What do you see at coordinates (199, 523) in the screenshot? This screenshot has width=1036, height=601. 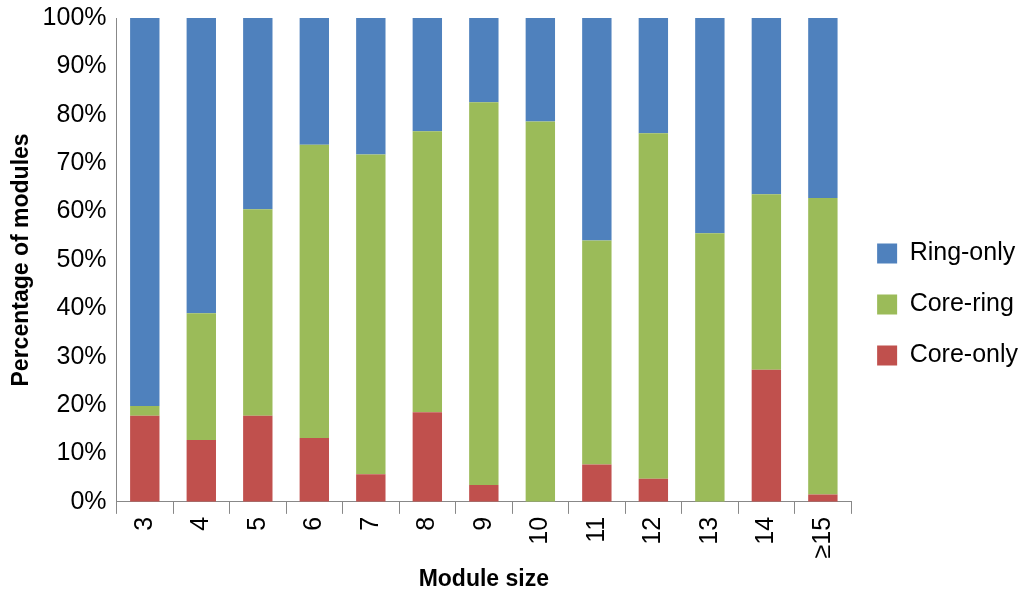 I see `x-tick-label: 4` at bounding box center [199, 523].